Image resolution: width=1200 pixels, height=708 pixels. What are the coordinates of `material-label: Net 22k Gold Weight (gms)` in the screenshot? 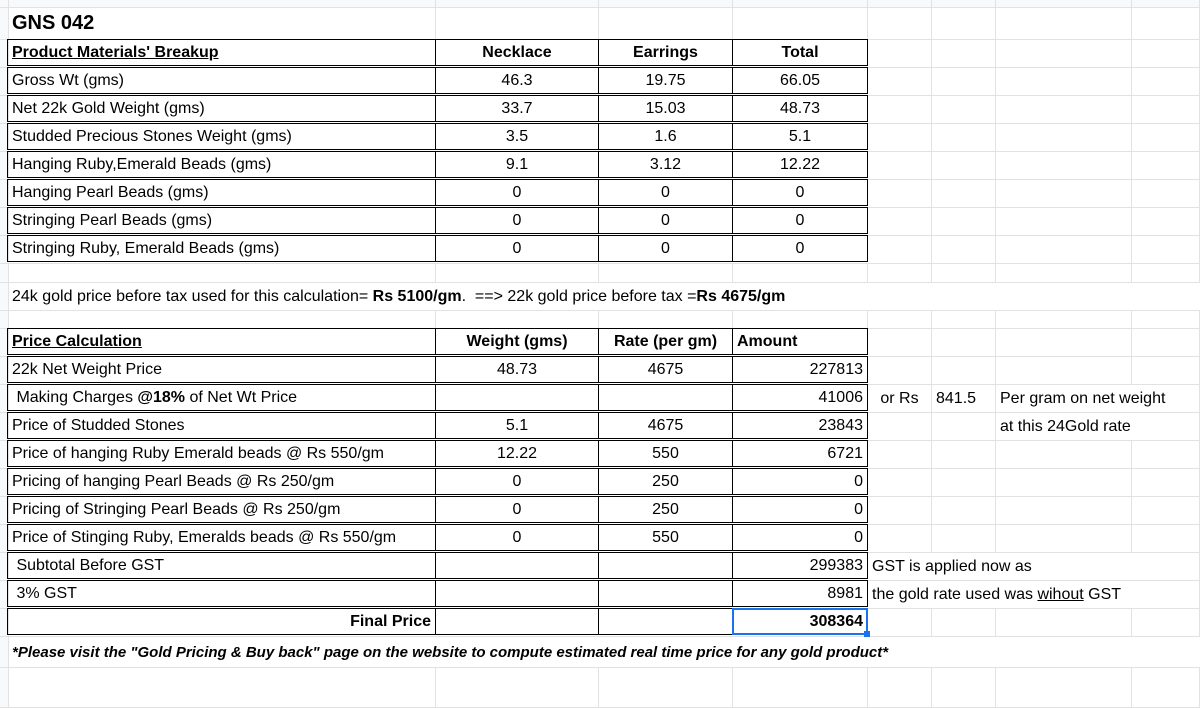 It's located at (221, 108).